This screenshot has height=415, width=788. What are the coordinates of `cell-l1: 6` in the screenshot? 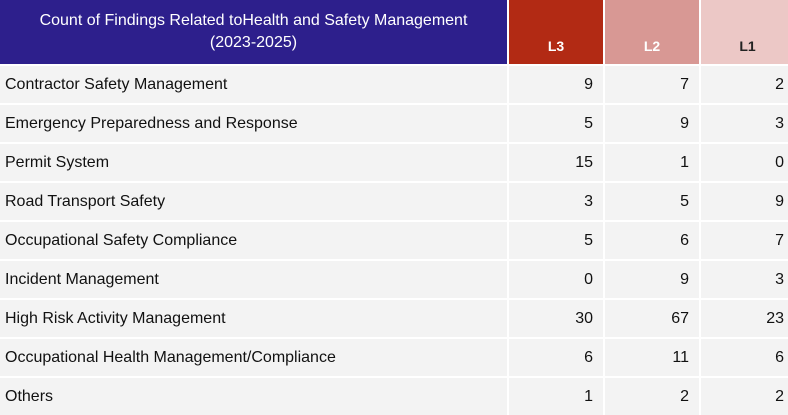 It's located at (744, 356).